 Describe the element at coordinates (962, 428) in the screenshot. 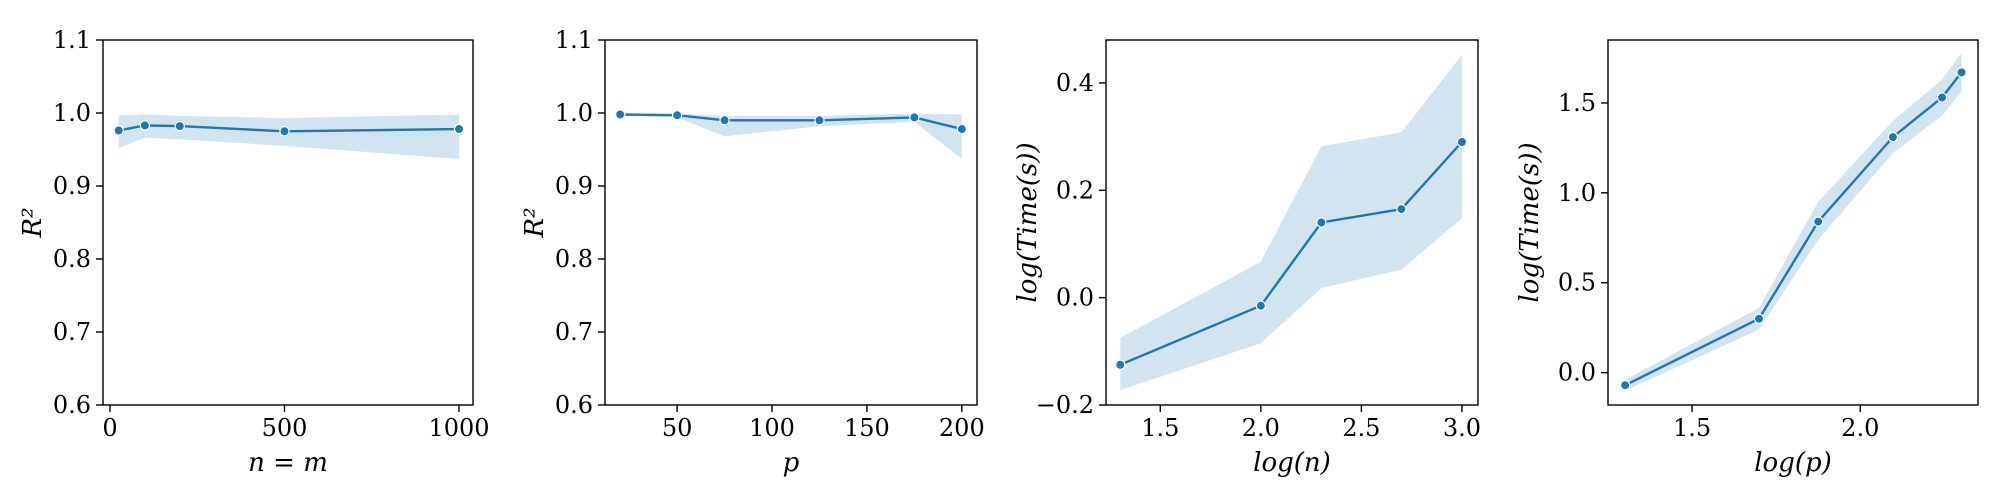

I see `x-tick-label: 200` at that location.